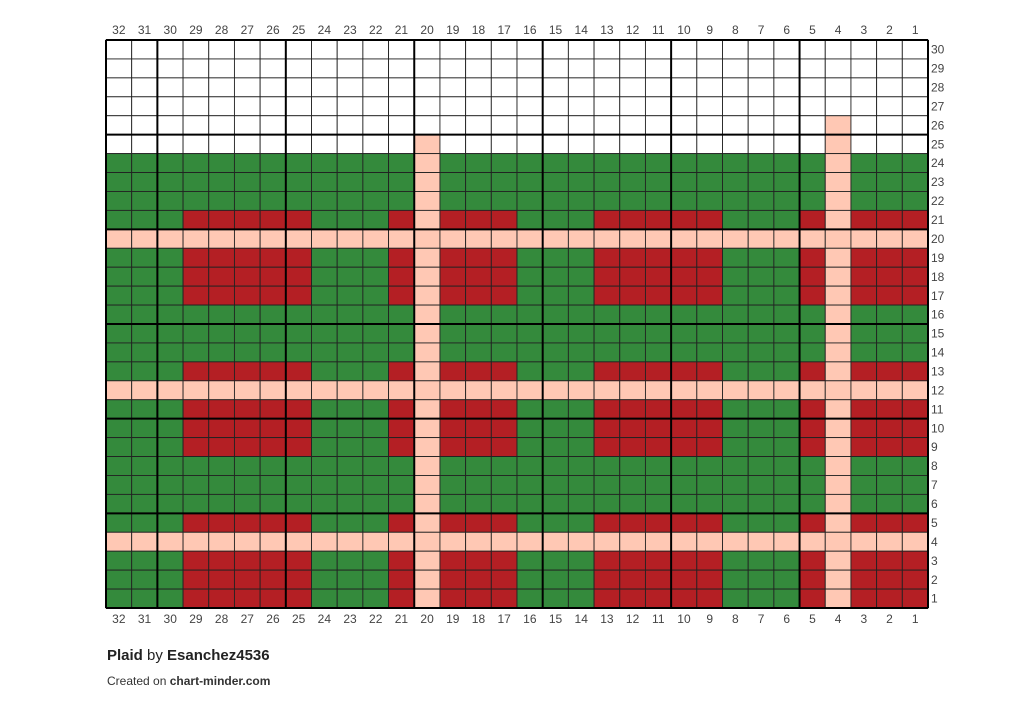 Image resolution: width=1032 pixels, height=712 pixels. What do you see at coordinates (658, 619) in the screenshot?
I see `column-label: 11` at bounding box center [658, 619].